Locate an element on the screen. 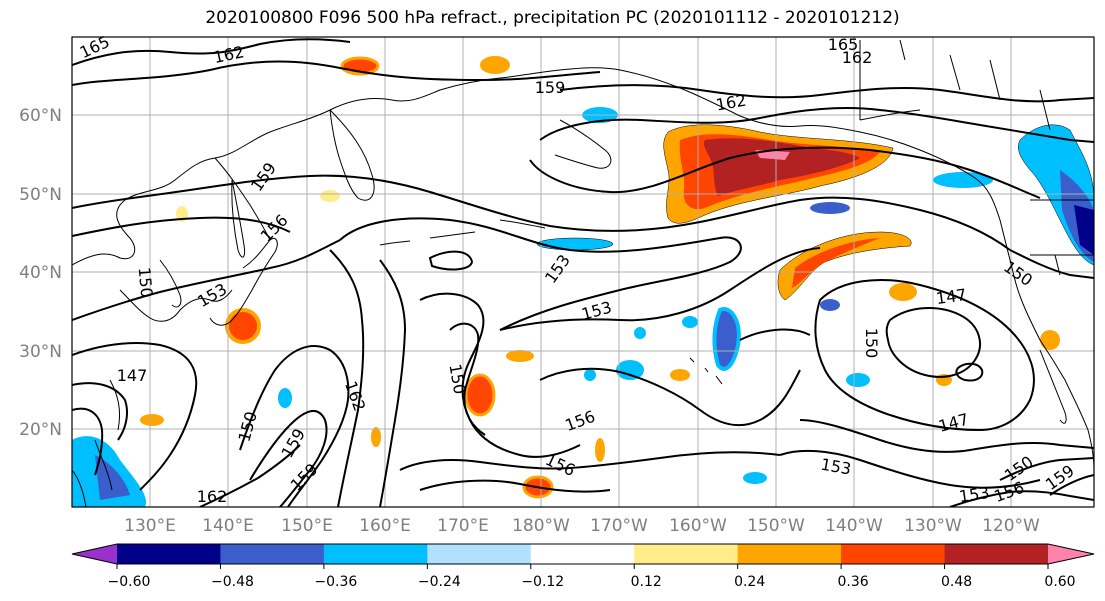 This screenshot has width=1105, height=601. lat-label: 50°N is located at coordinates (40, 195).